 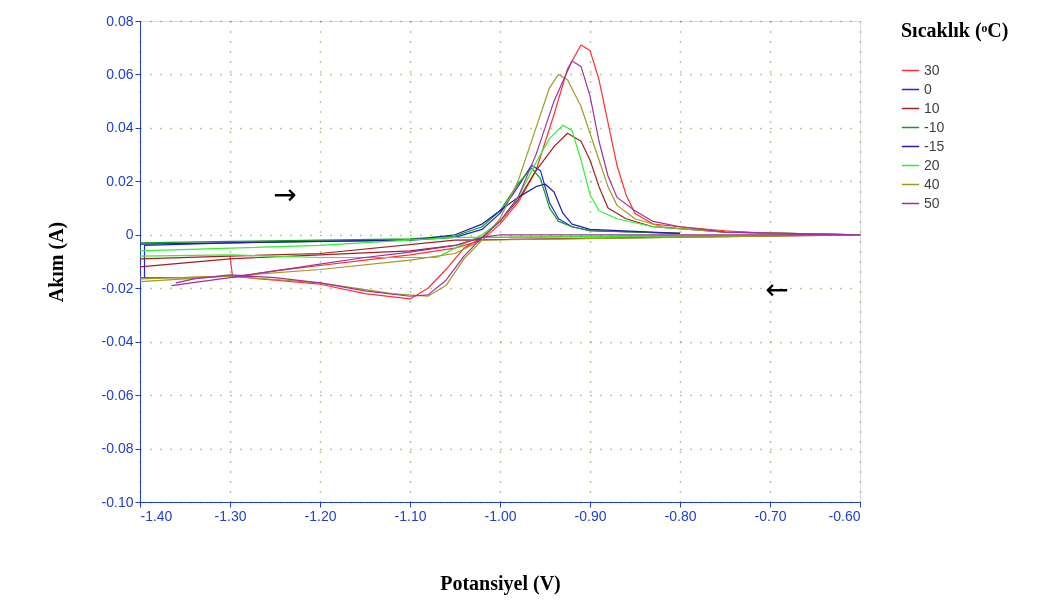 What do you see at coordinates (500, 583) in the screenshot?
I see `x-axis-title: Potansiyel (V)` at bounding box center [500, 583].